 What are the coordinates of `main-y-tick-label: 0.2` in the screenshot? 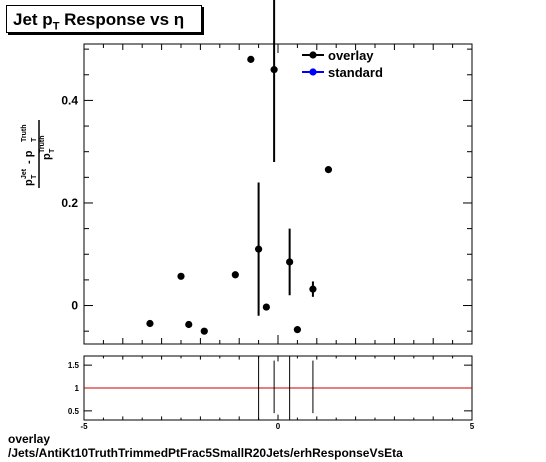 It's located at (69, 203).